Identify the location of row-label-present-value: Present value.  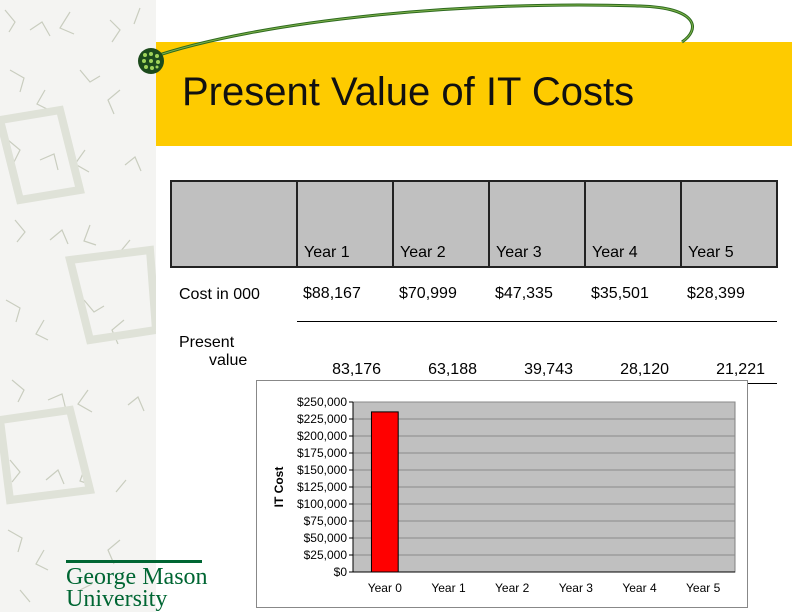
(234, 352).